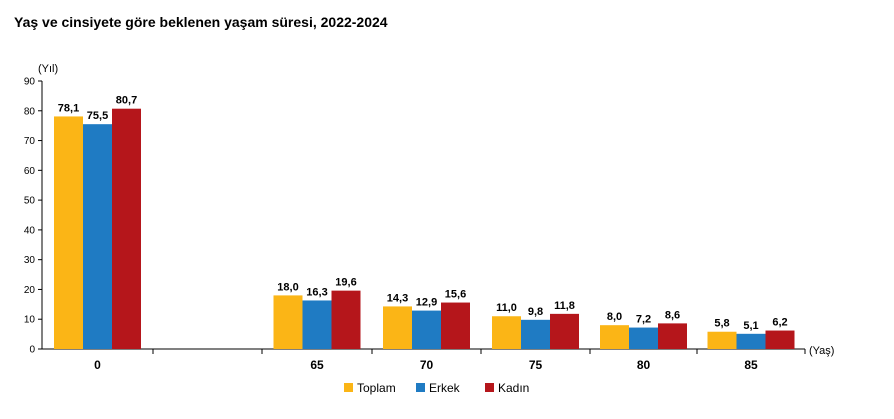 This screenshot has height=419, width=894. What do you see at coordinates (348, 387) in the screenshot?
I see `legend-swatch-toplam` at bounding box center [348, 387].